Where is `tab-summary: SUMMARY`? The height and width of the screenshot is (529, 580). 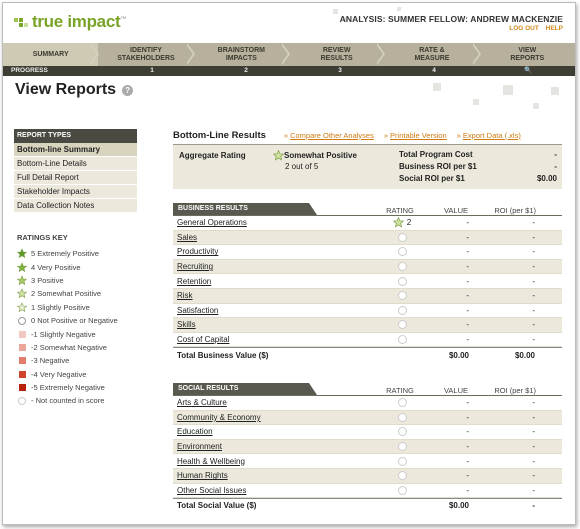 tab-summary: SUMMARY is located at coordinates (51, 54).